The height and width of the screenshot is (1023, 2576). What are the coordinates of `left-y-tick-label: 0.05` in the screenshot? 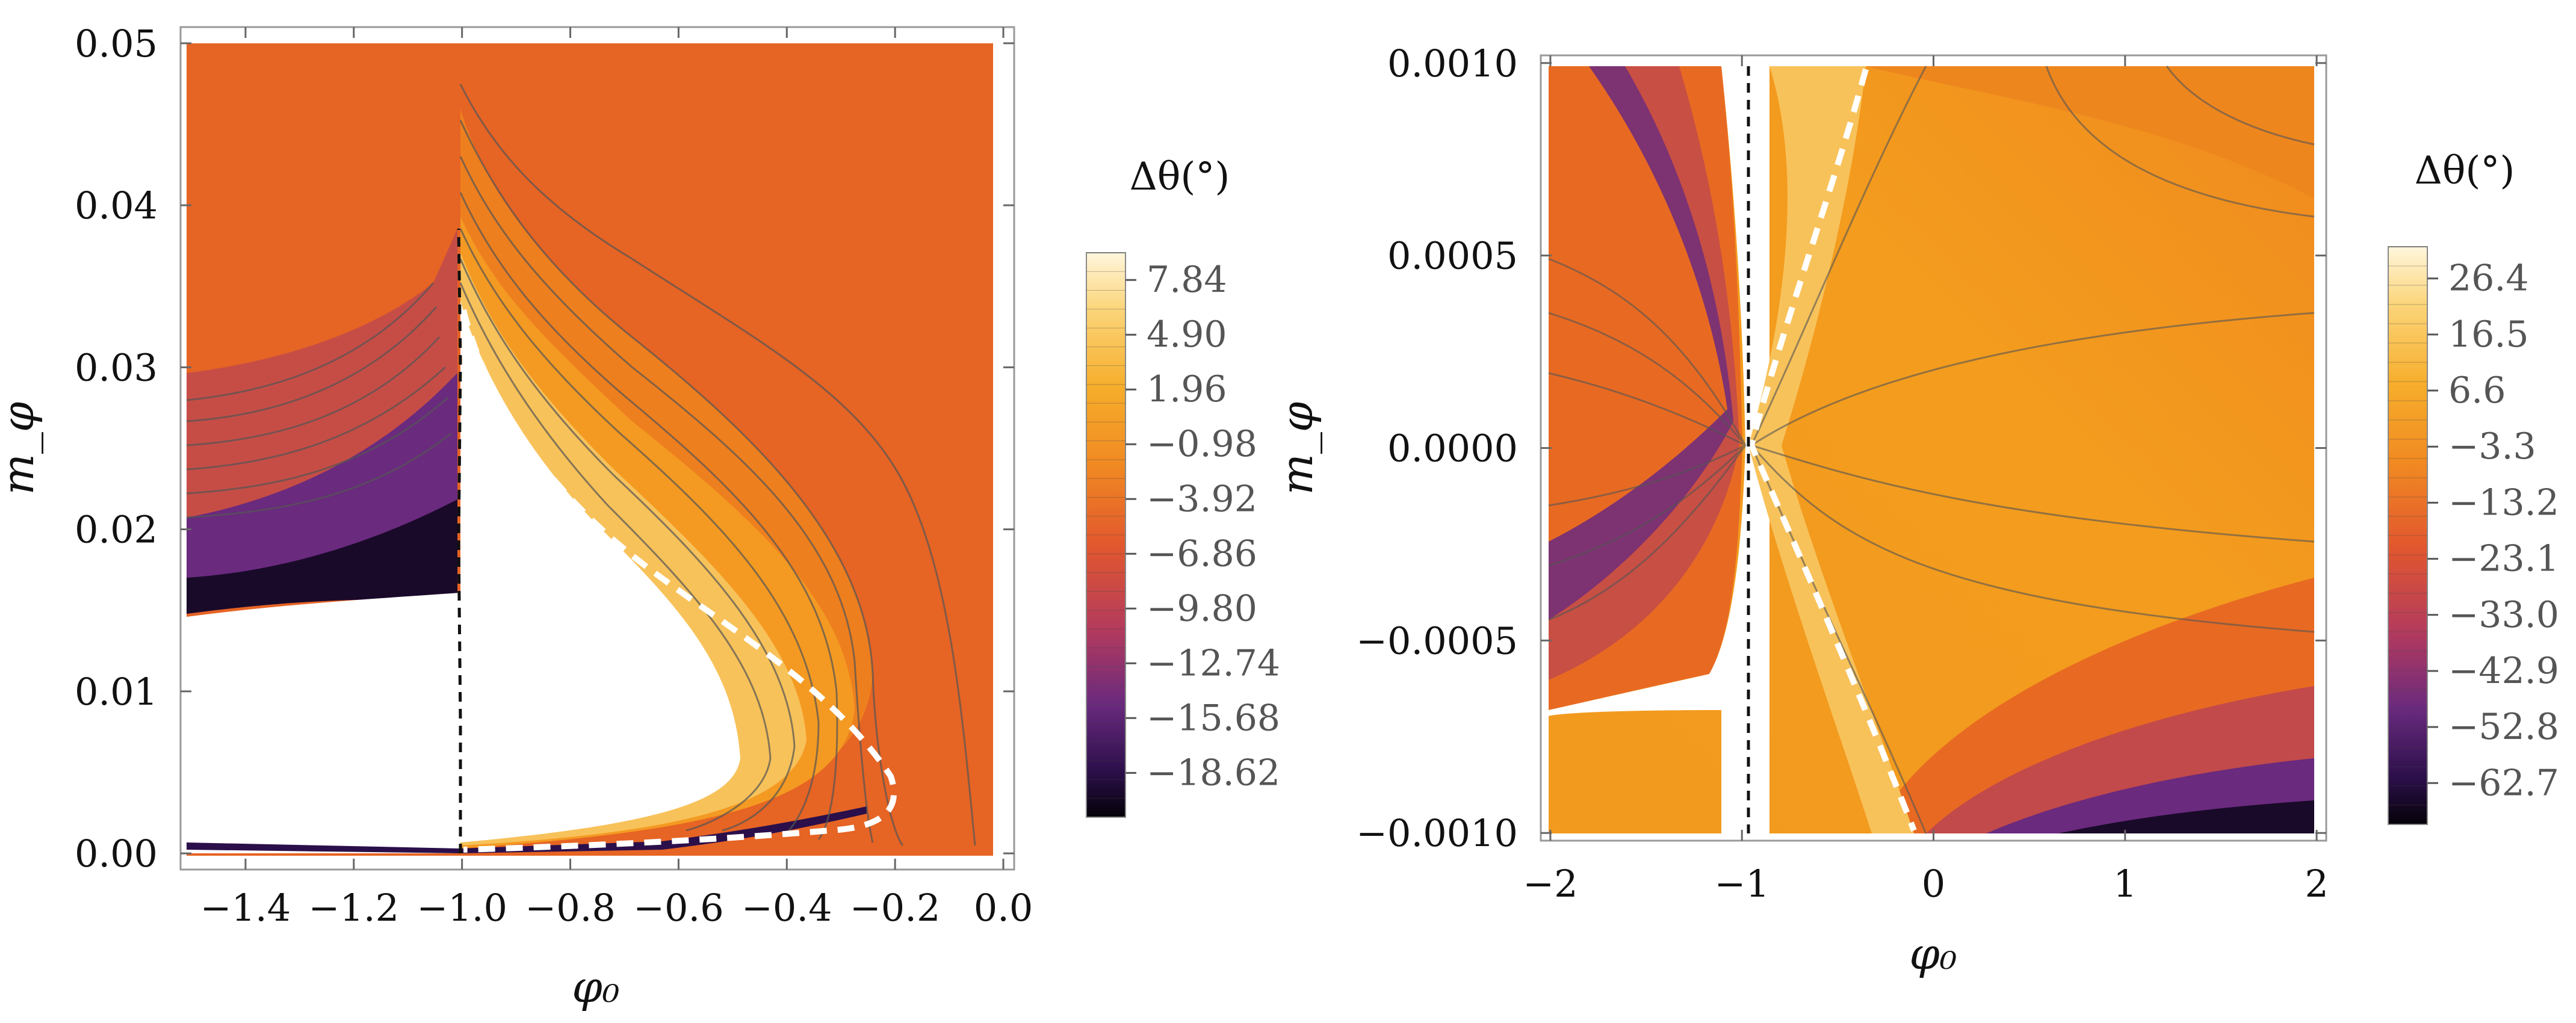 It's located at (116, 44).